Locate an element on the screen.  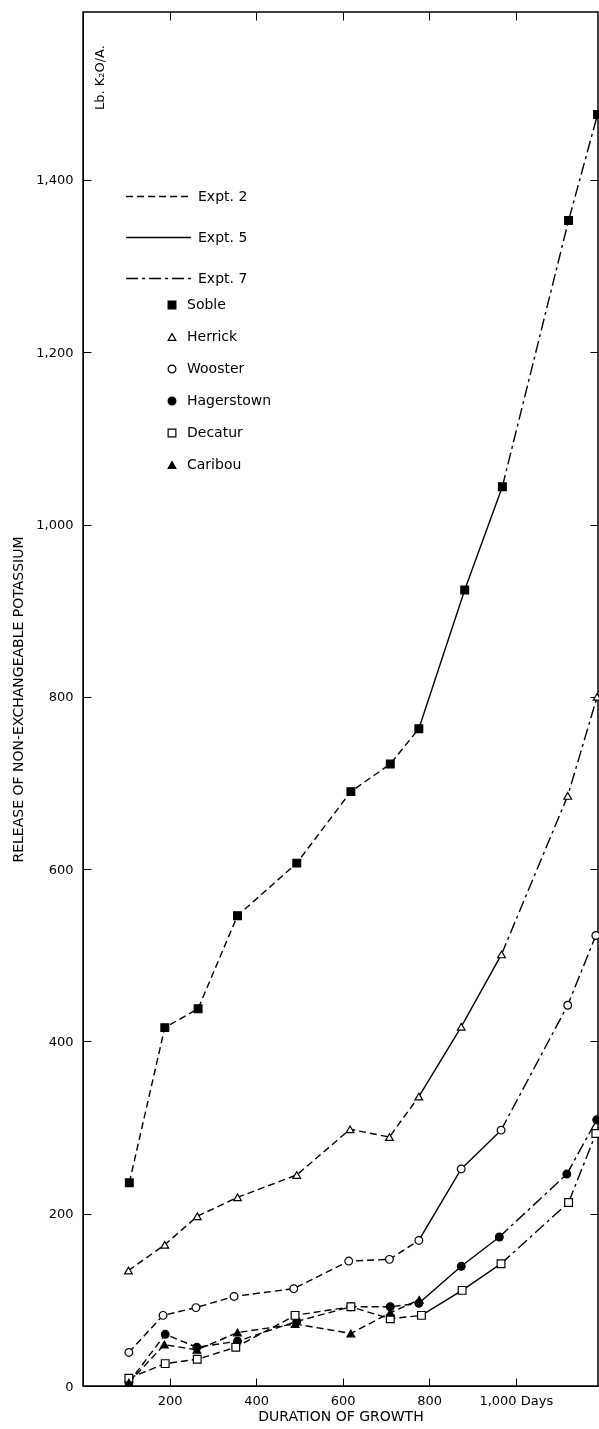
legend-label: Expt. 5 is located at coordinates (223, 236).